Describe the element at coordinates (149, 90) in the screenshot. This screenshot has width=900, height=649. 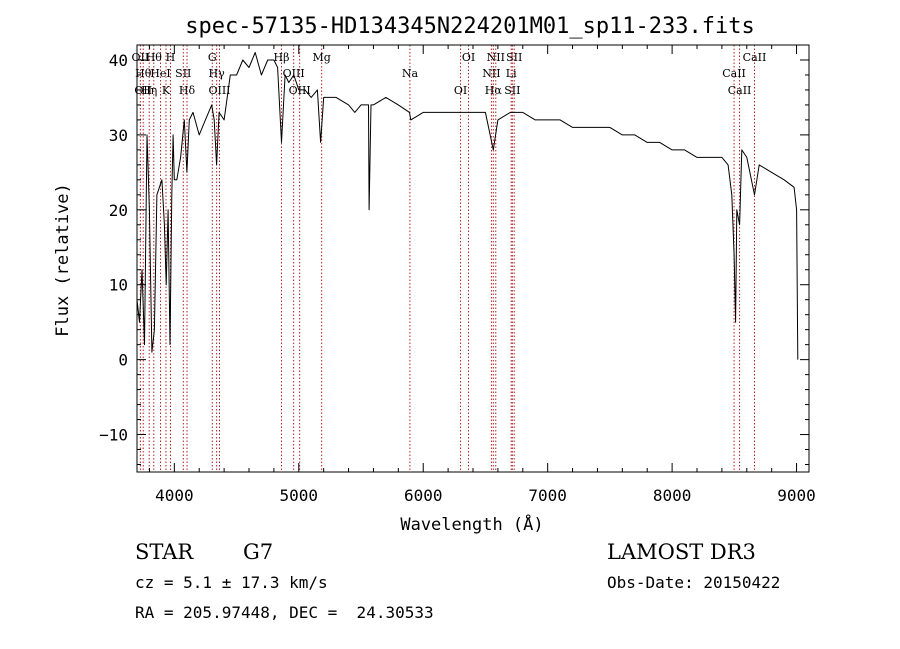
I see `line-marker-label: Hη` at that location.